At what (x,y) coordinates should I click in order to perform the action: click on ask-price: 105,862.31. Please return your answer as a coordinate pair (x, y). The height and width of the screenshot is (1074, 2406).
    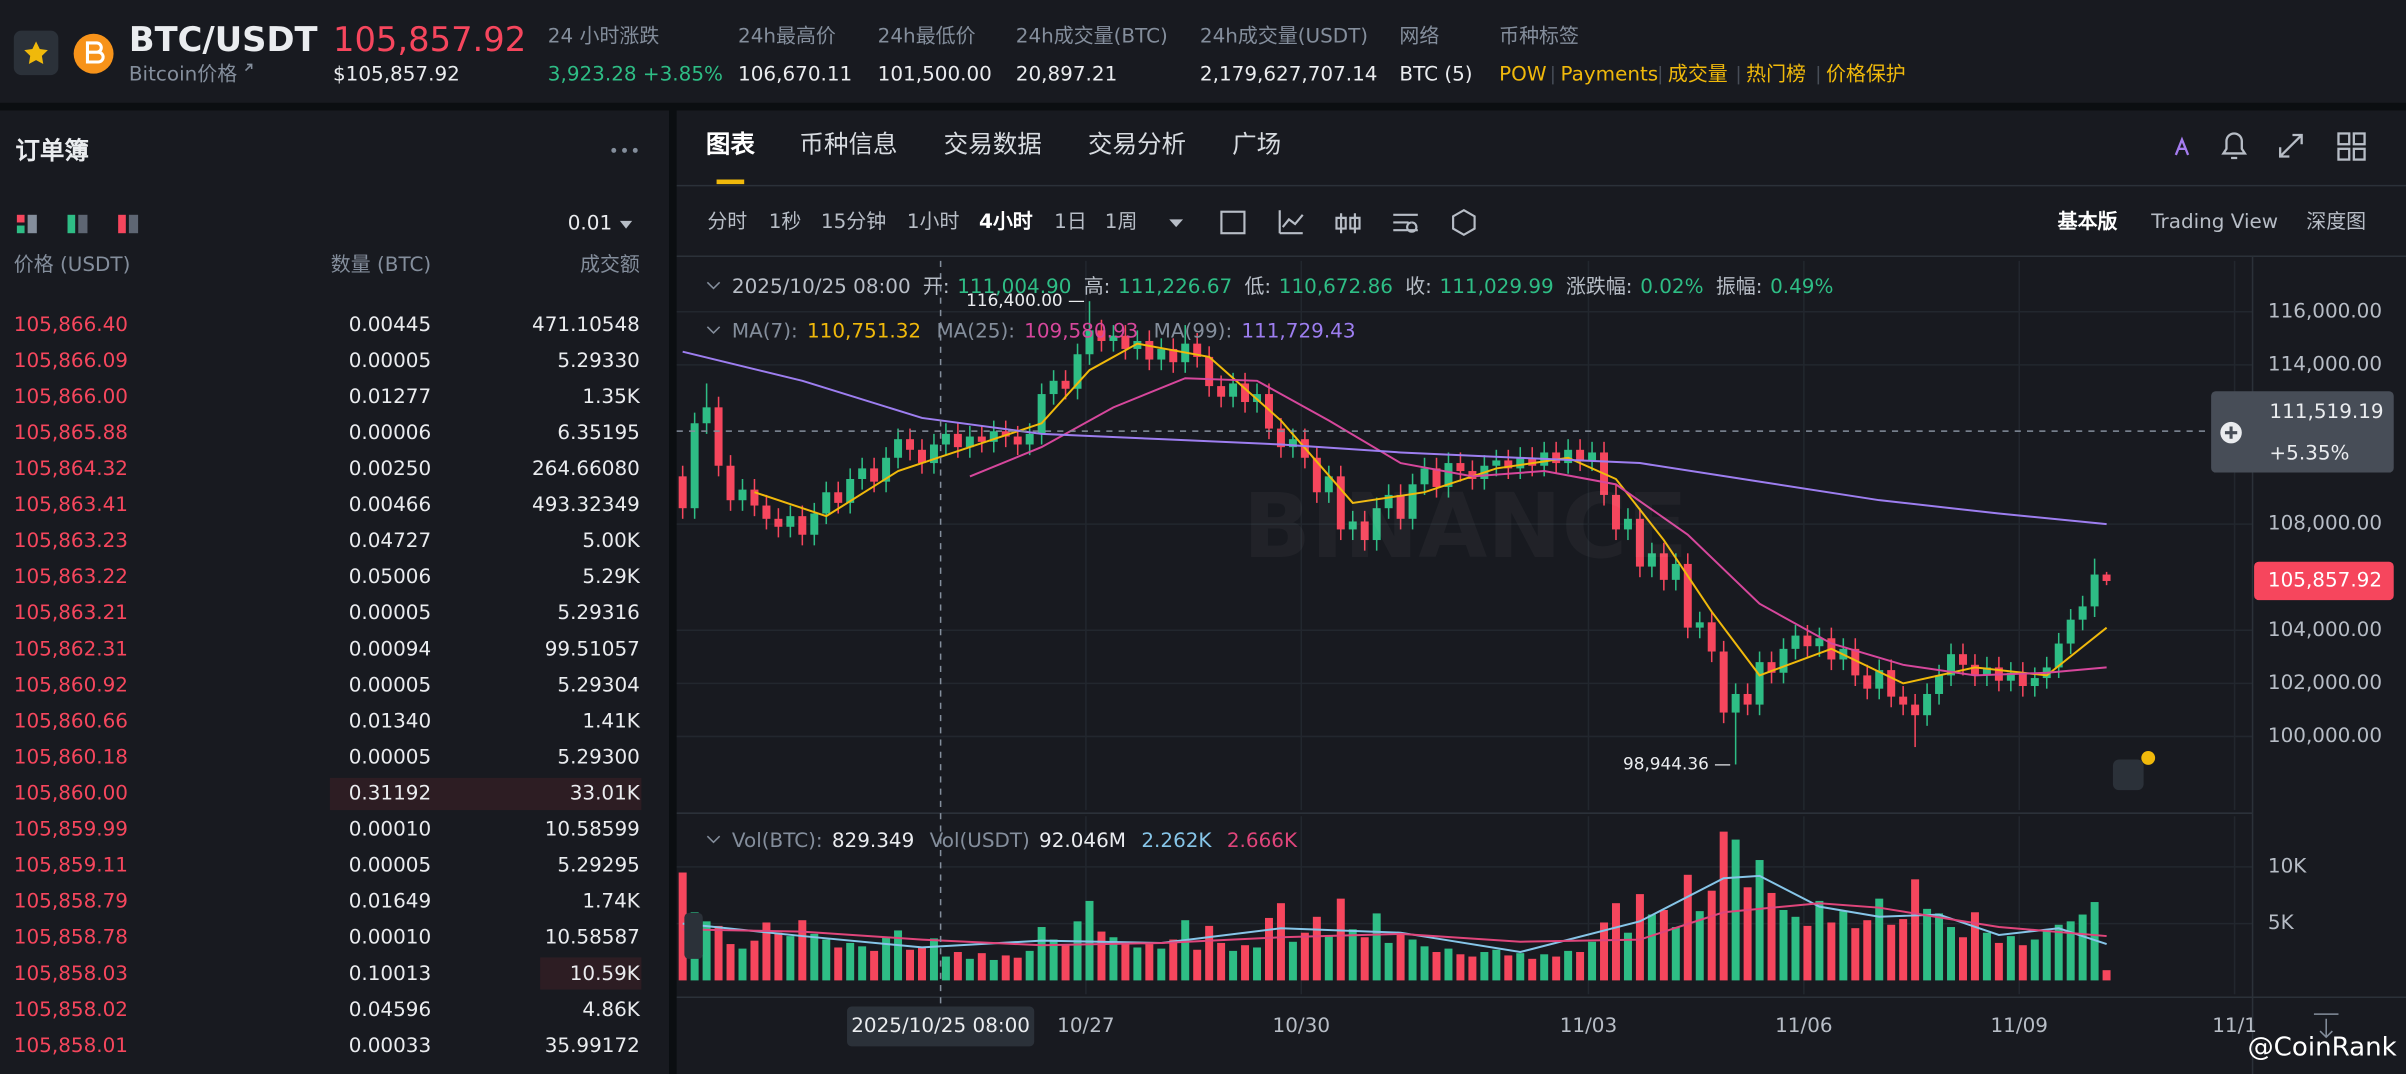
    Looking at the image, I should click on (71, 648).